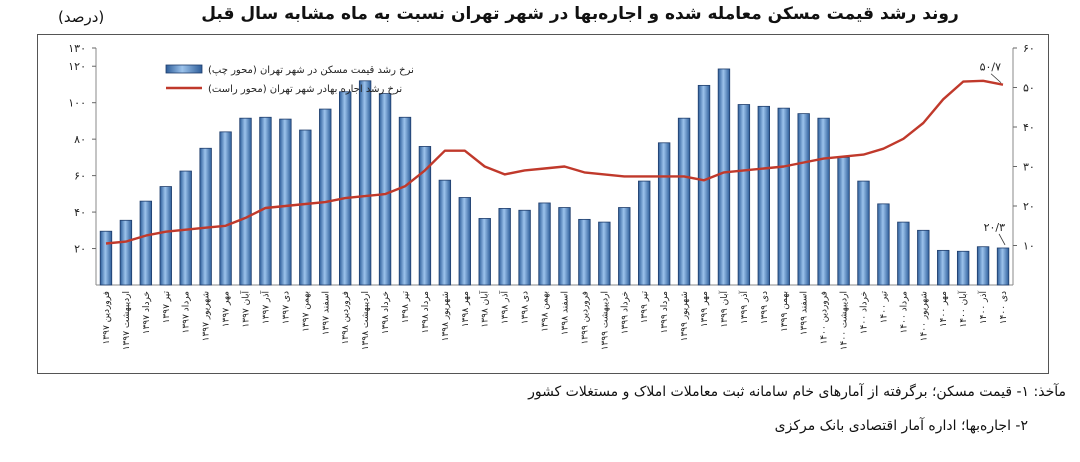 This screenshot has width=1080, height=462. I want to click on x-tick-label: مهر ۱۳۹۷, so click(227, 309).